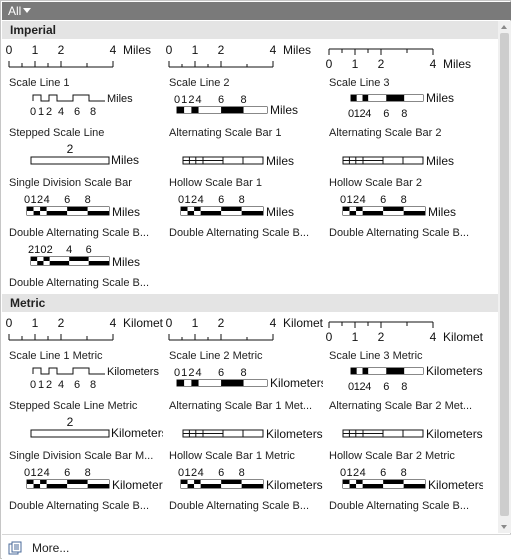 The height and width of the screenshot is (559, 511). I want to click on scale-bar-item-label: Single Division Scale Bar, so click(70, 183).